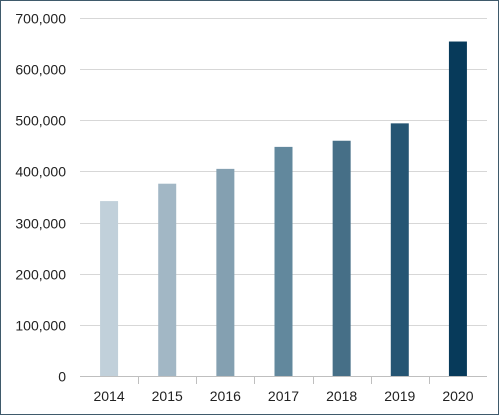  Describe the element at coordinates (225, 272) in the screenshot. I see `bar-2016` at that location.